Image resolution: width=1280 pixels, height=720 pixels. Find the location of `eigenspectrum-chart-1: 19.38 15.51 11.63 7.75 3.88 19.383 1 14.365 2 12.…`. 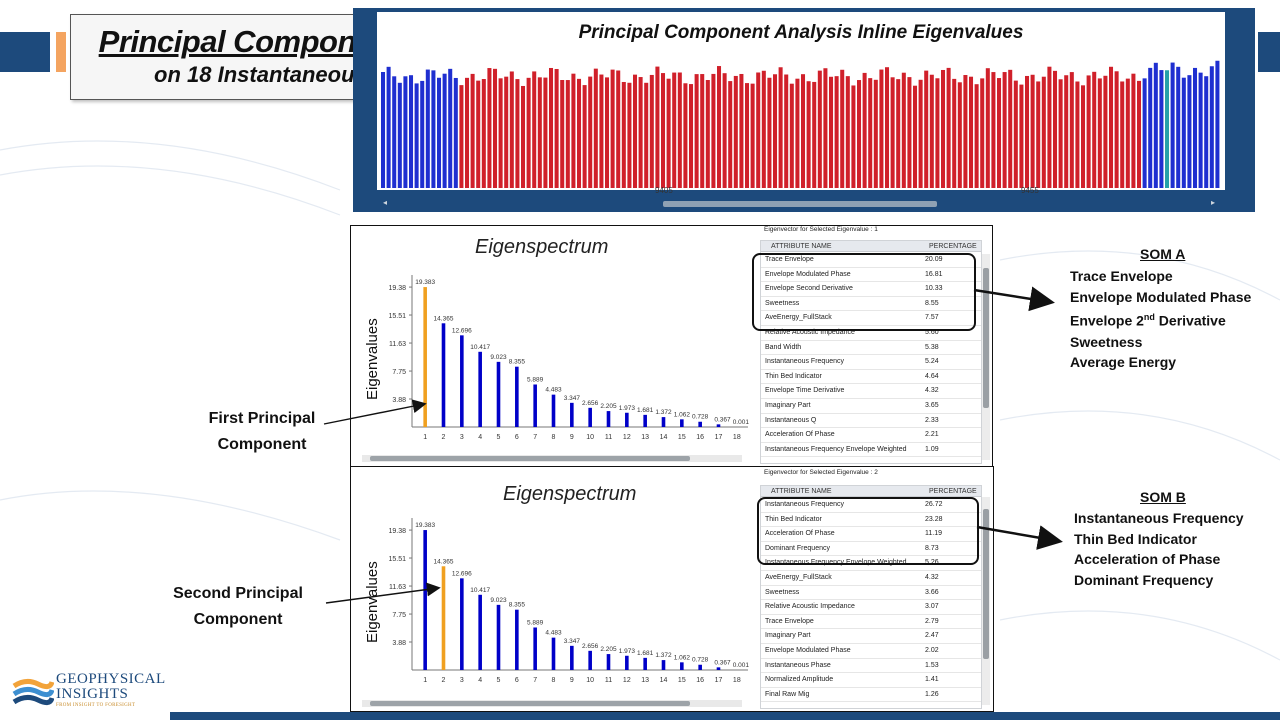

eigenspectrum-chart-1: 19.38 15.51 11.63 7.75 3.88 19.383 1 14.365 2 12.… is located at coordinates (568, 358).